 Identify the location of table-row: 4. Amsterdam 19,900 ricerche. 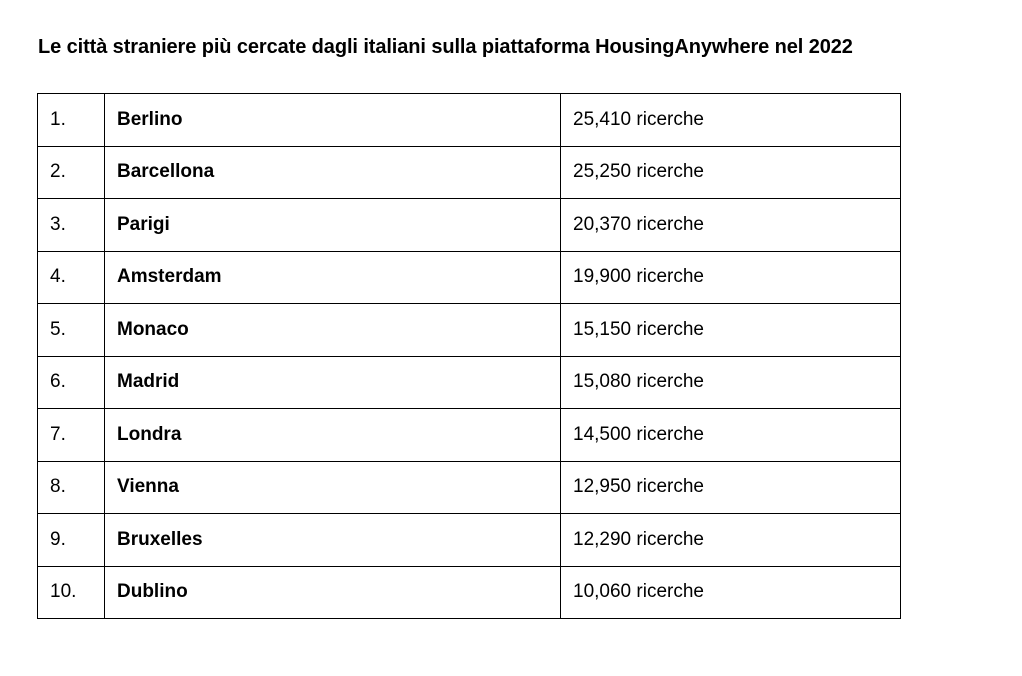
(469, 277).